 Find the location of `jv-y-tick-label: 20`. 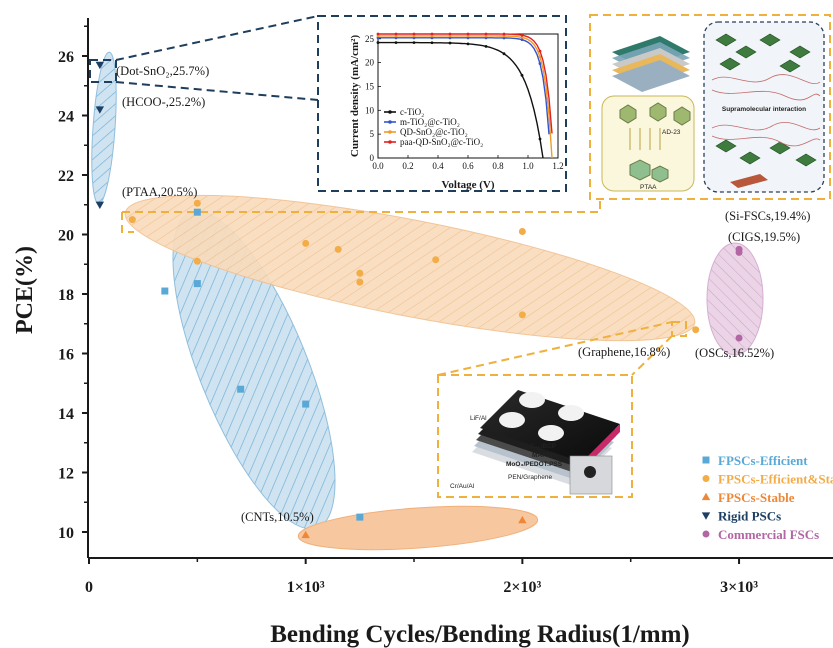

jv-y-tick-label: 20 is located at coordinates (370, 63).